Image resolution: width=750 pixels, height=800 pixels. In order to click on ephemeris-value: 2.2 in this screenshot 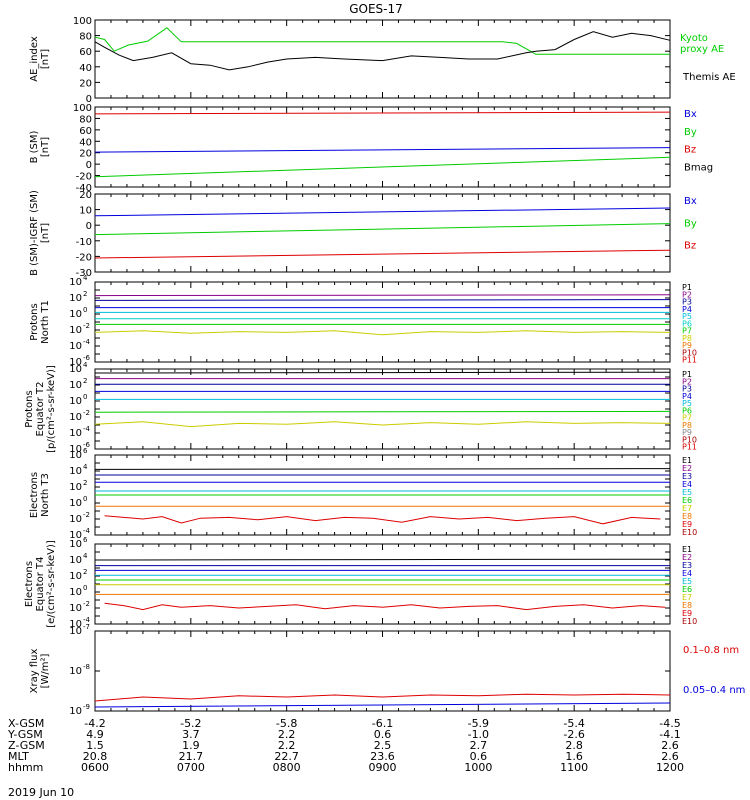, I will do `click(287, 745)`.